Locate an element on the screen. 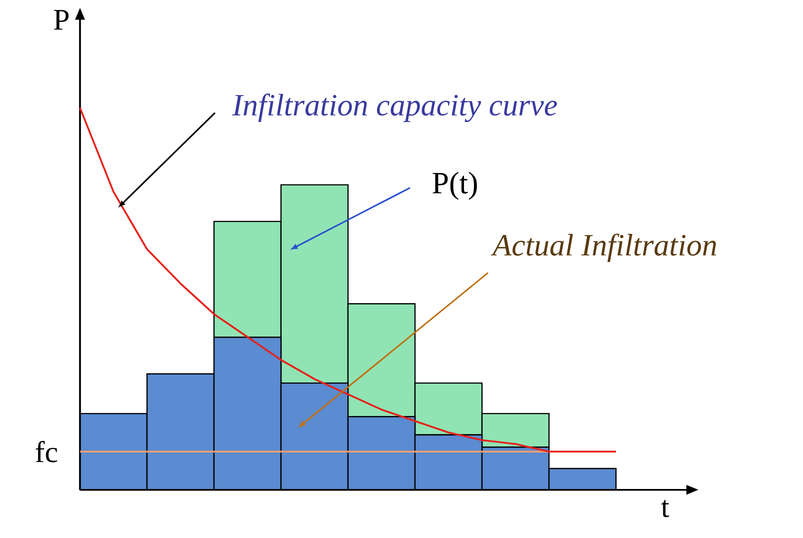  y-axis-title: P is located at coordinates (61, 20).